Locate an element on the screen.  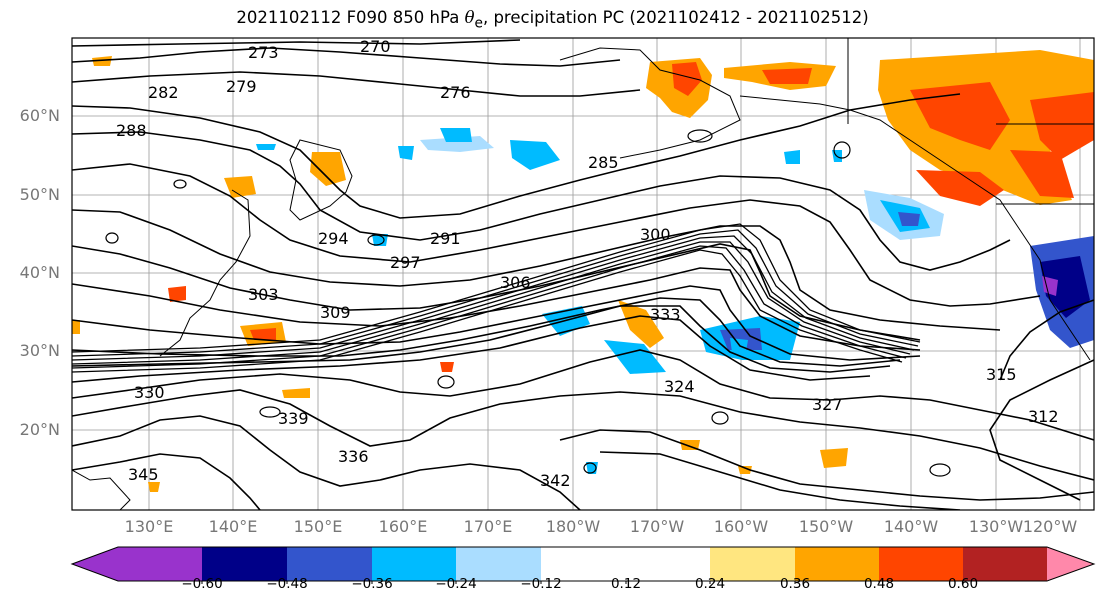
colorbar-tick-label: 0.60 is located at coordinates (963, 584).